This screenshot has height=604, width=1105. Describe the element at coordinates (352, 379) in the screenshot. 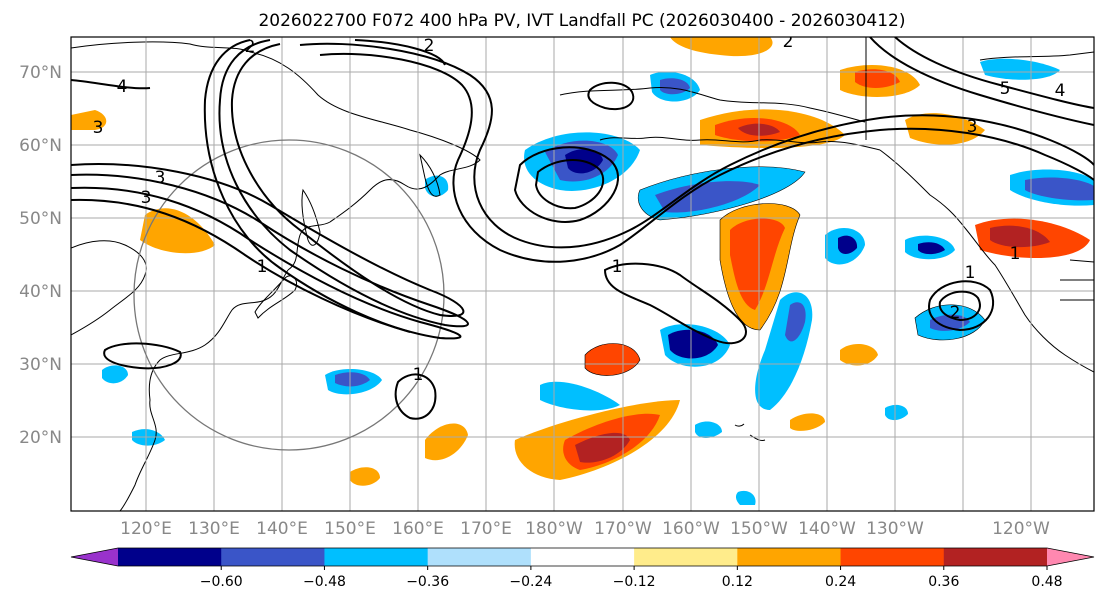

I see `anomaly-cold-west-pac-core` at that location.